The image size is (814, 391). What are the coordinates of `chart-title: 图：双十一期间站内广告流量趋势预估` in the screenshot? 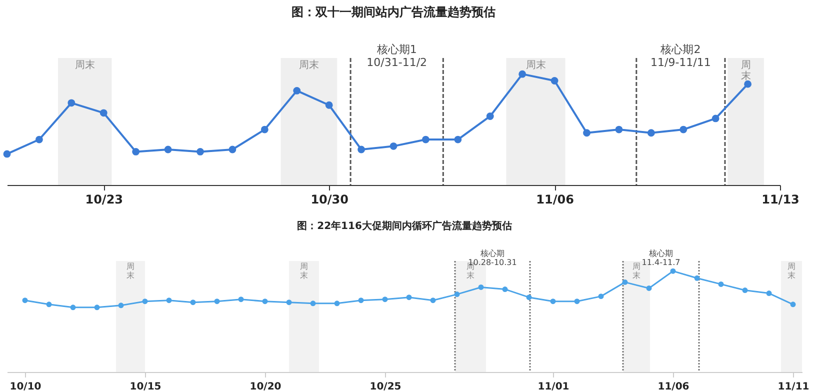 It's located at (394, 12).